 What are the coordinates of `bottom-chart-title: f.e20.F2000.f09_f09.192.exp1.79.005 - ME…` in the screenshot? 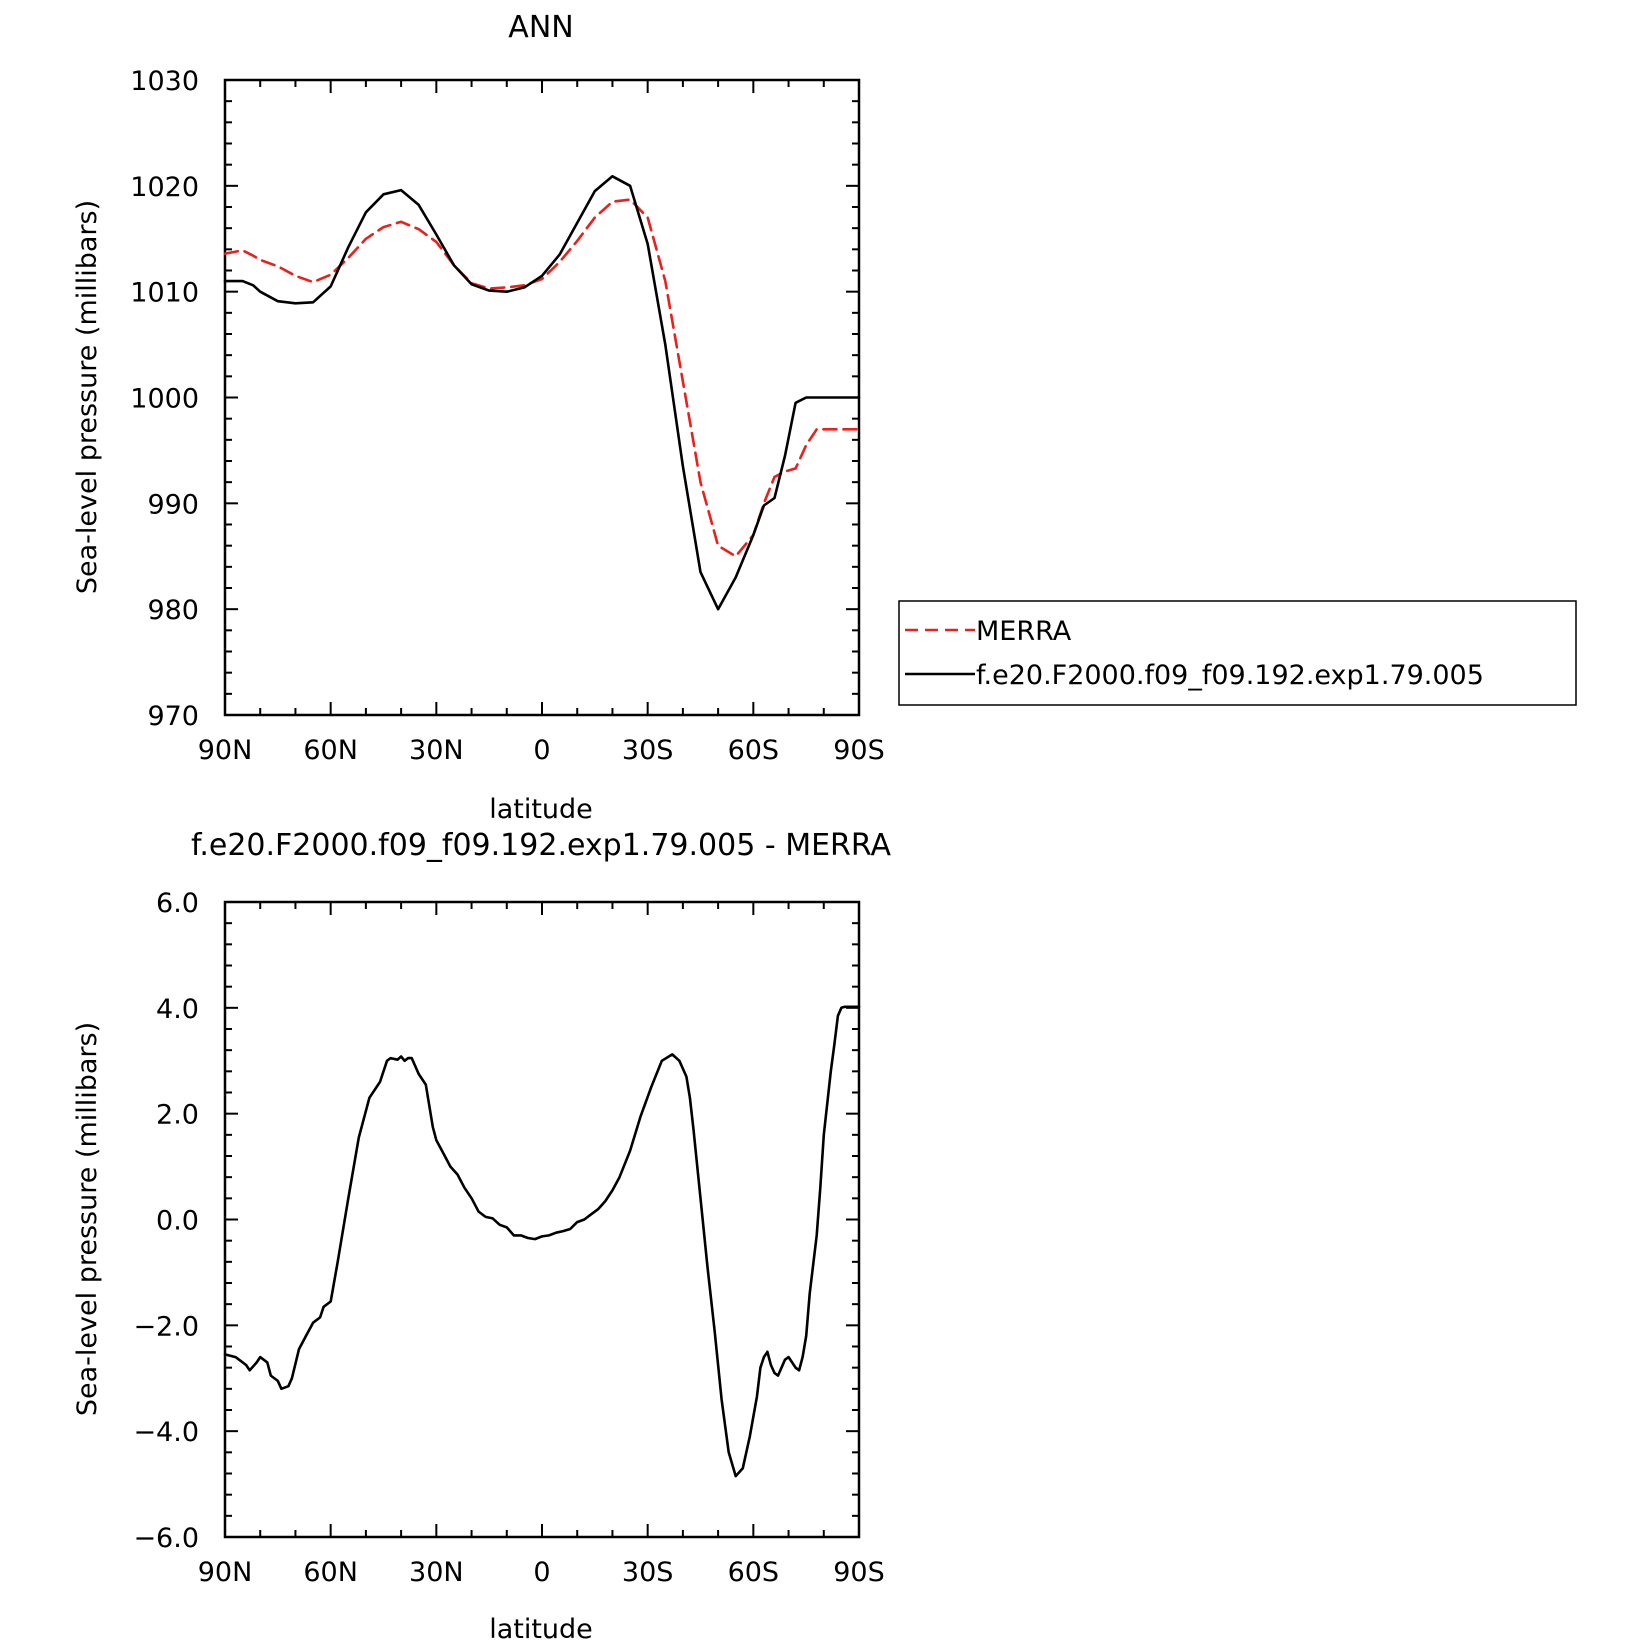 It's located at (541, 845).